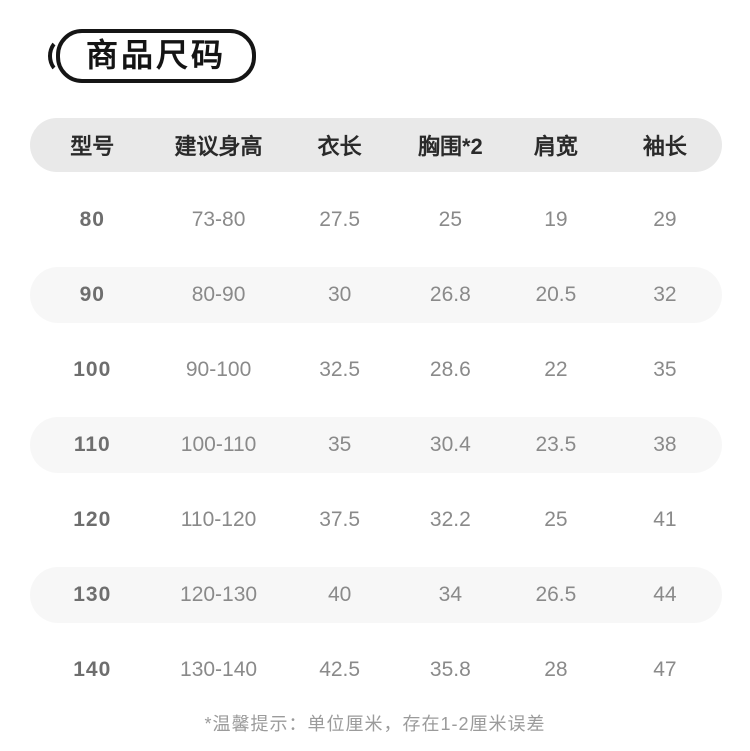  I want to click on column-header-sleeve: 袖长, so click(664, 146).